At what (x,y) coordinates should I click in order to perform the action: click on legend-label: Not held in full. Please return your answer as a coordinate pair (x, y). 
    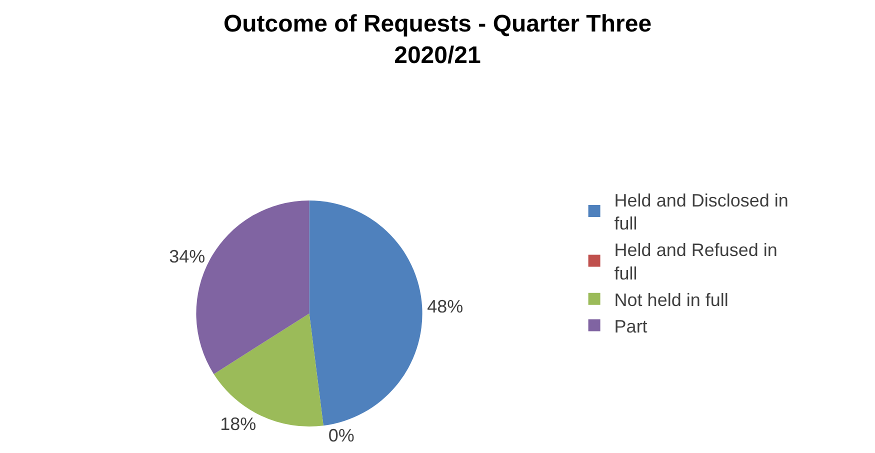
    Looking at the image, I should click on (671, 300).